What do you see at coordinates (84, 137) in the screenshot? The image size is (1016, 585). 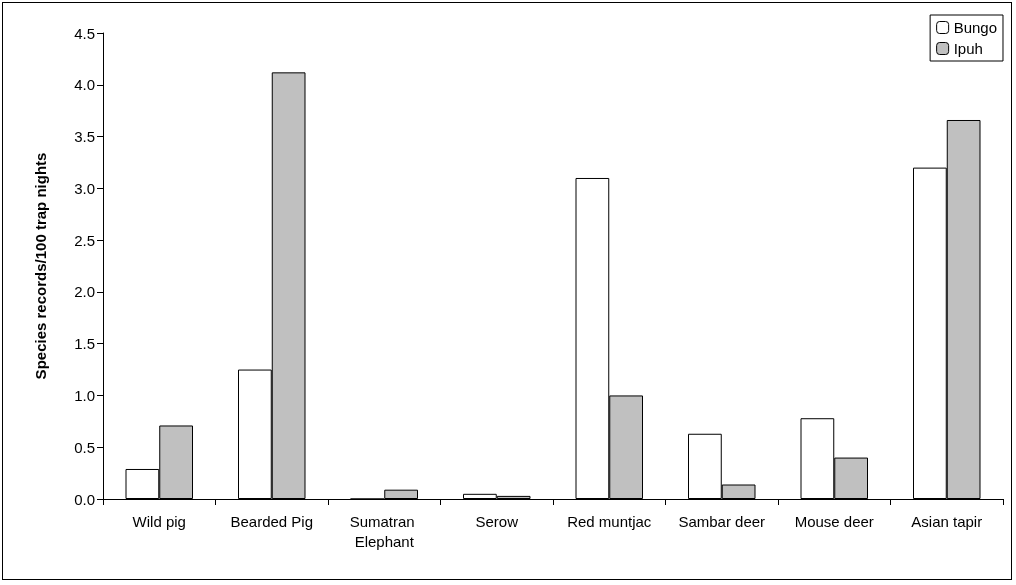 I see `y-tick-label: 3.5` at bounding box center [84, 137].